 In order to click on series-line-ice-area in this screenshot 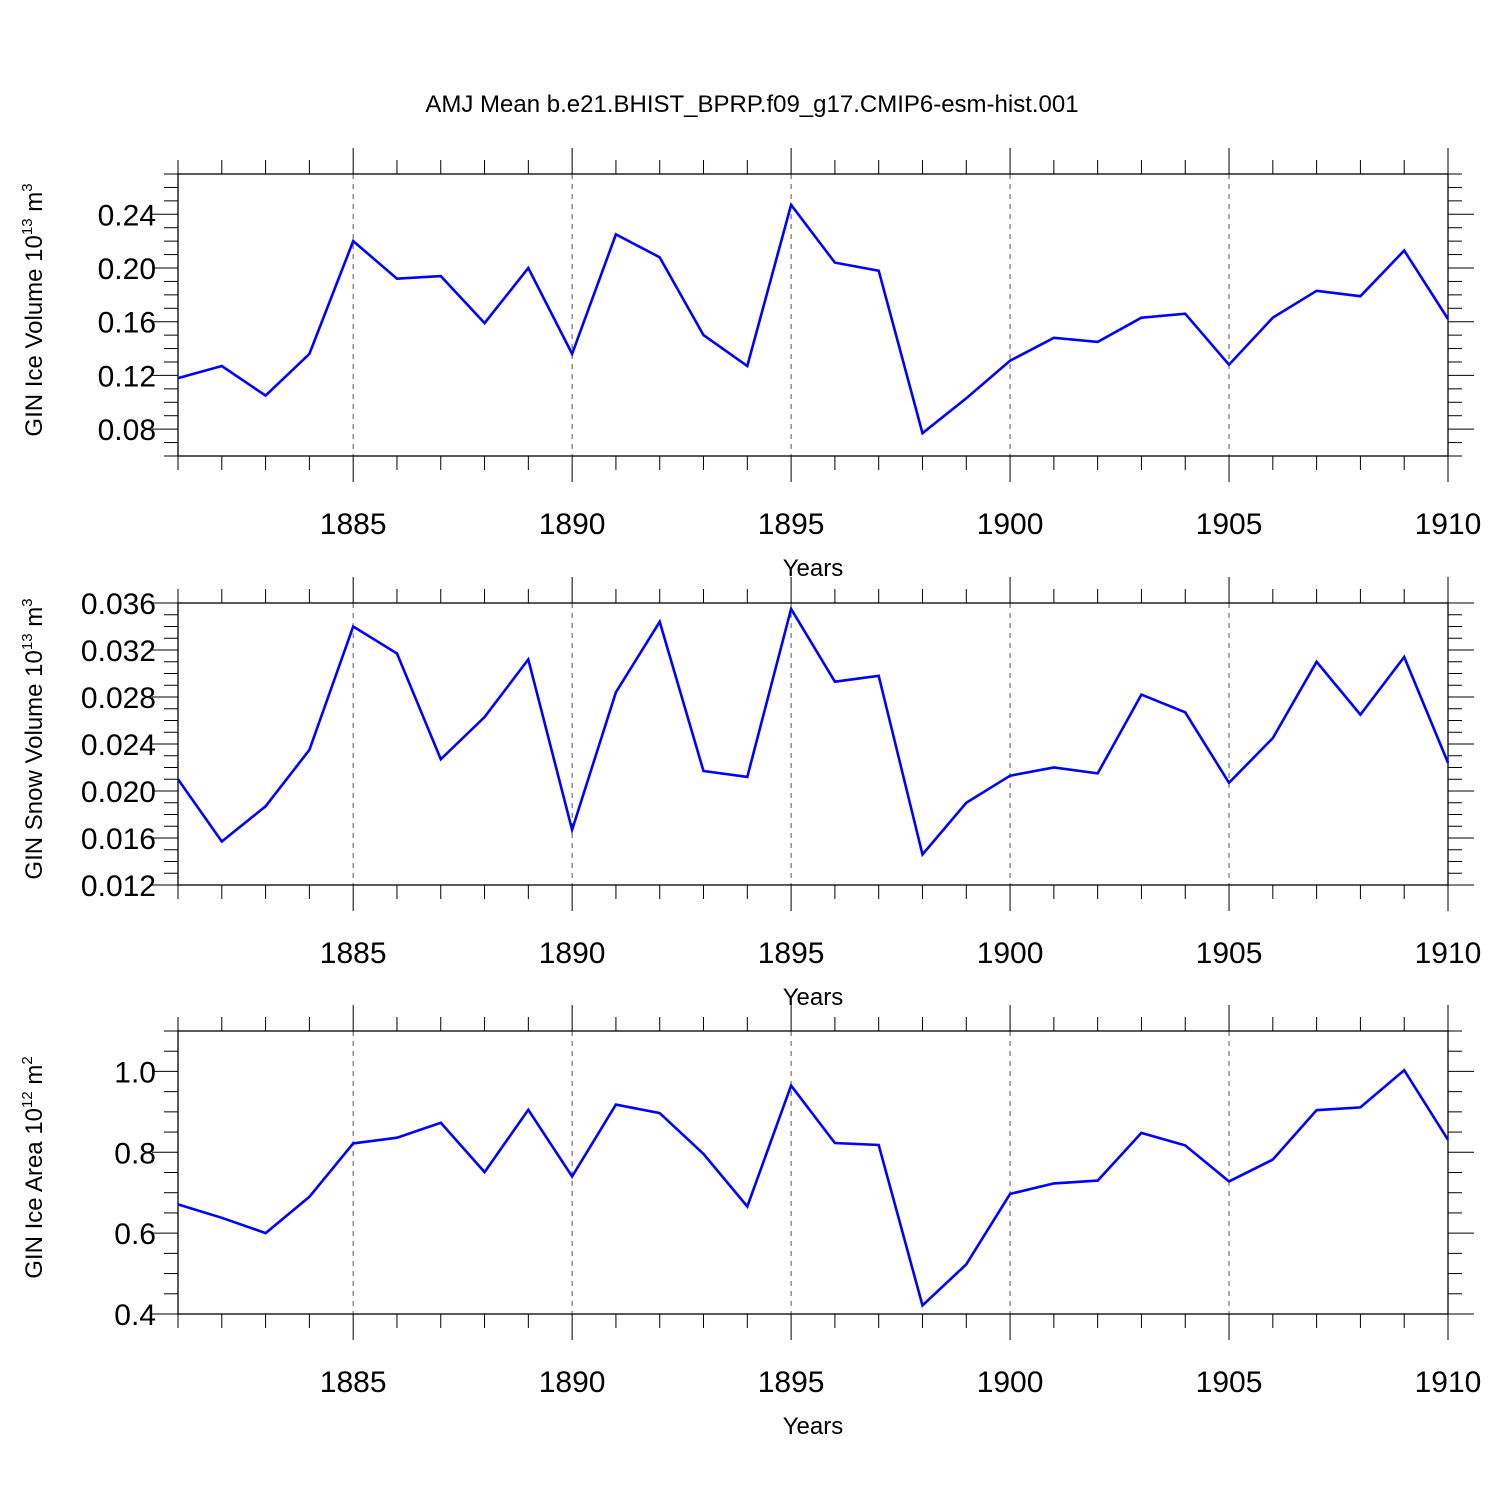, I will do `click(813, 1188)`.